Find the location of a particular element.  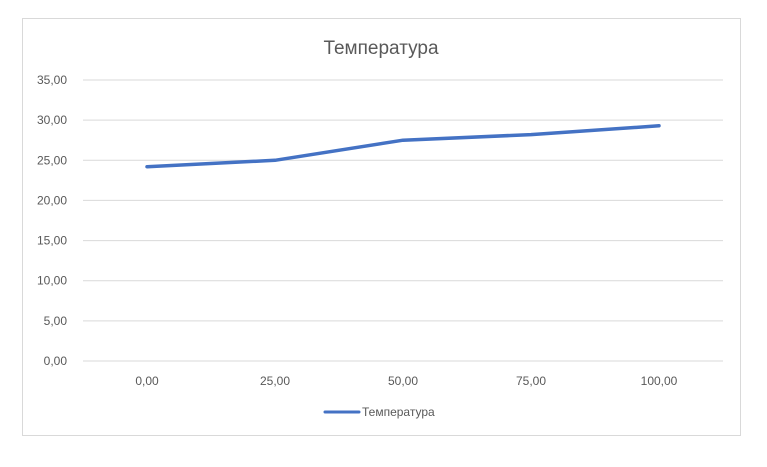

legend: Температура is located at coordinates (379, 412).